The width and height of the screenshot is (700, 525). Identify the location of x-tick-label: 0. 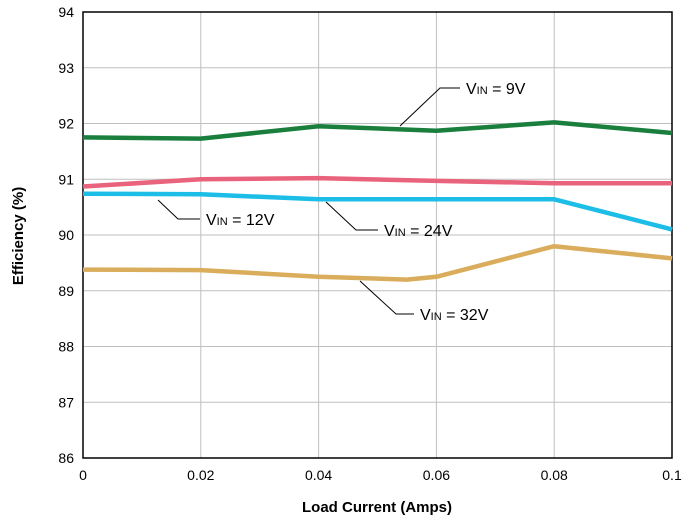
(83, 475).